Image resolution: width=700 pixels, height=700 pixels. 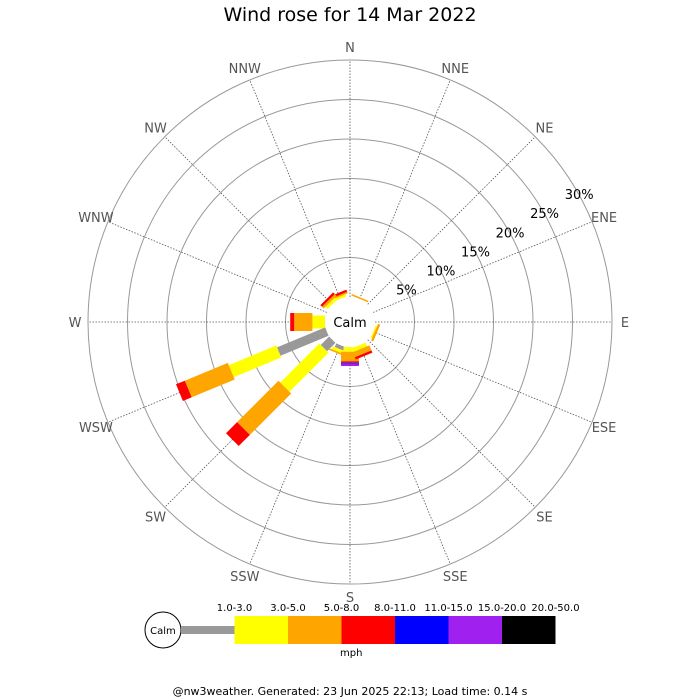 I want to click on chart-title: Wind rose for 14 Mar 2022, so click(x=350, y=15).